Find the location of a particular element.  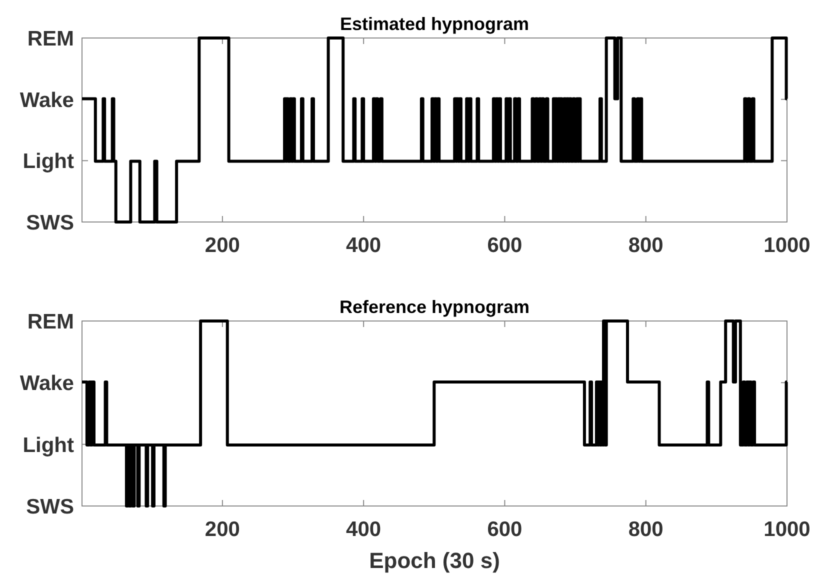

chart-title: Reference hypnogram is located at coordinates (434, 307).